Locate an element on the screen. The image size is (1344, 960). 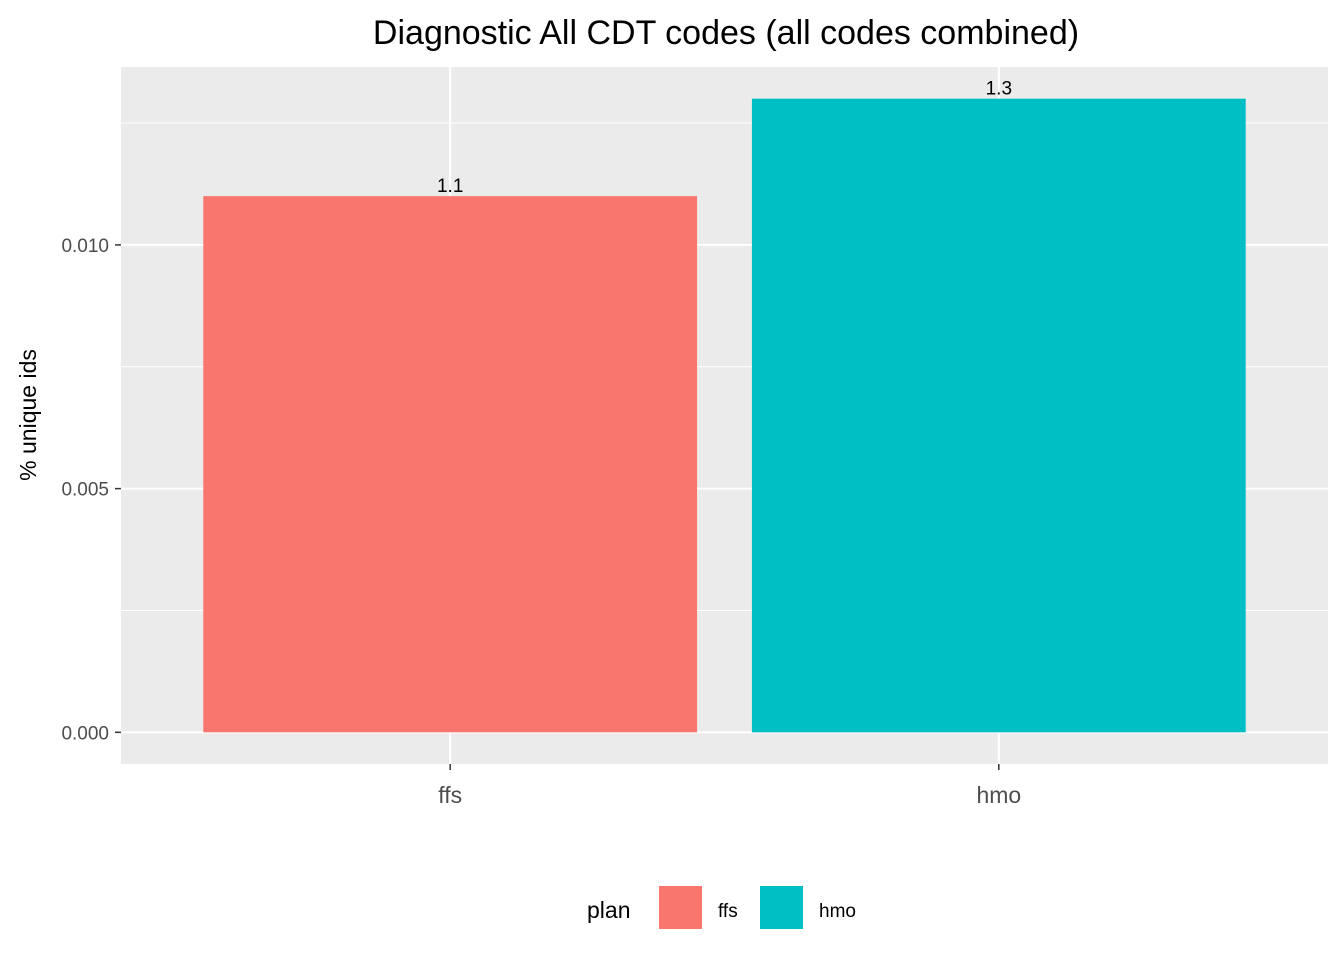
legend-label-ffs: ffs is located at coordinates (728, 911).